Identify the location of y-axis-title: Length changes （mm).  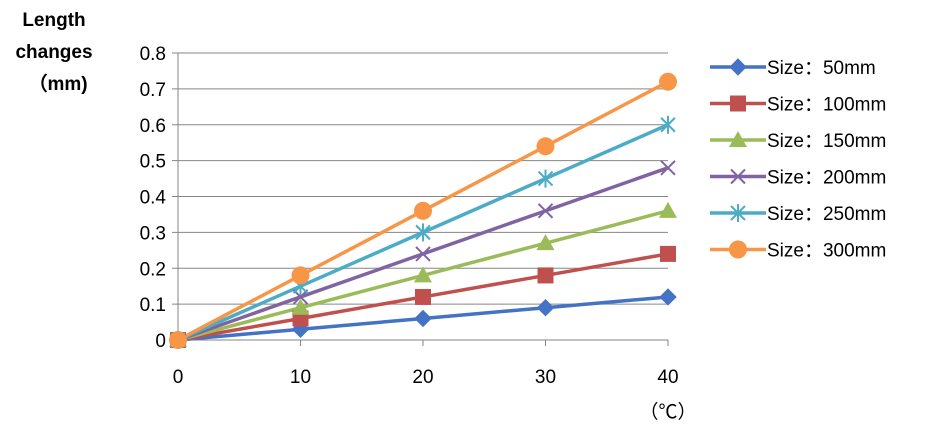
(53, 52).